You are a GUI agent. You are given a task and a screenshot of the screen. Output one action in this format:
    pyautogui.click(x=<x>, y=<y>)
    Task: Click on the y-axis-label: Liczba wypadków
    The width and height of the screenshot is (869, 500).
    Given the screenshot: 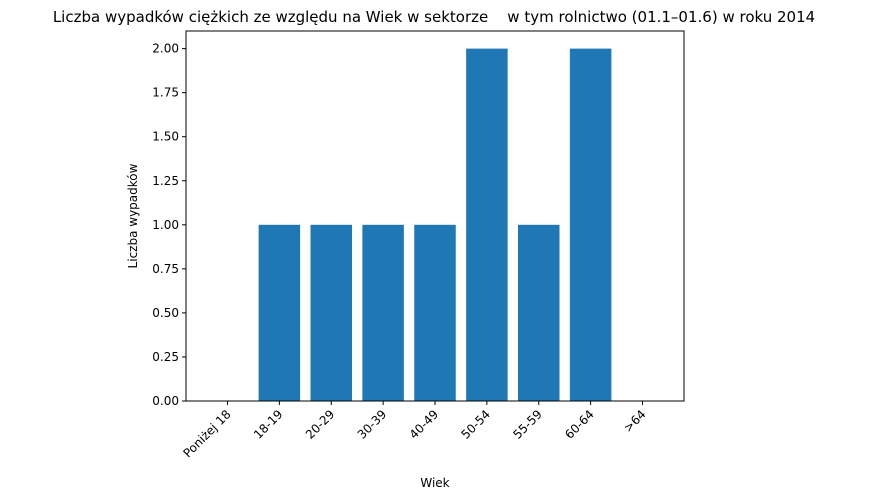 What is the action you would take?
    pyautogui.click(x=133, y=215)
    